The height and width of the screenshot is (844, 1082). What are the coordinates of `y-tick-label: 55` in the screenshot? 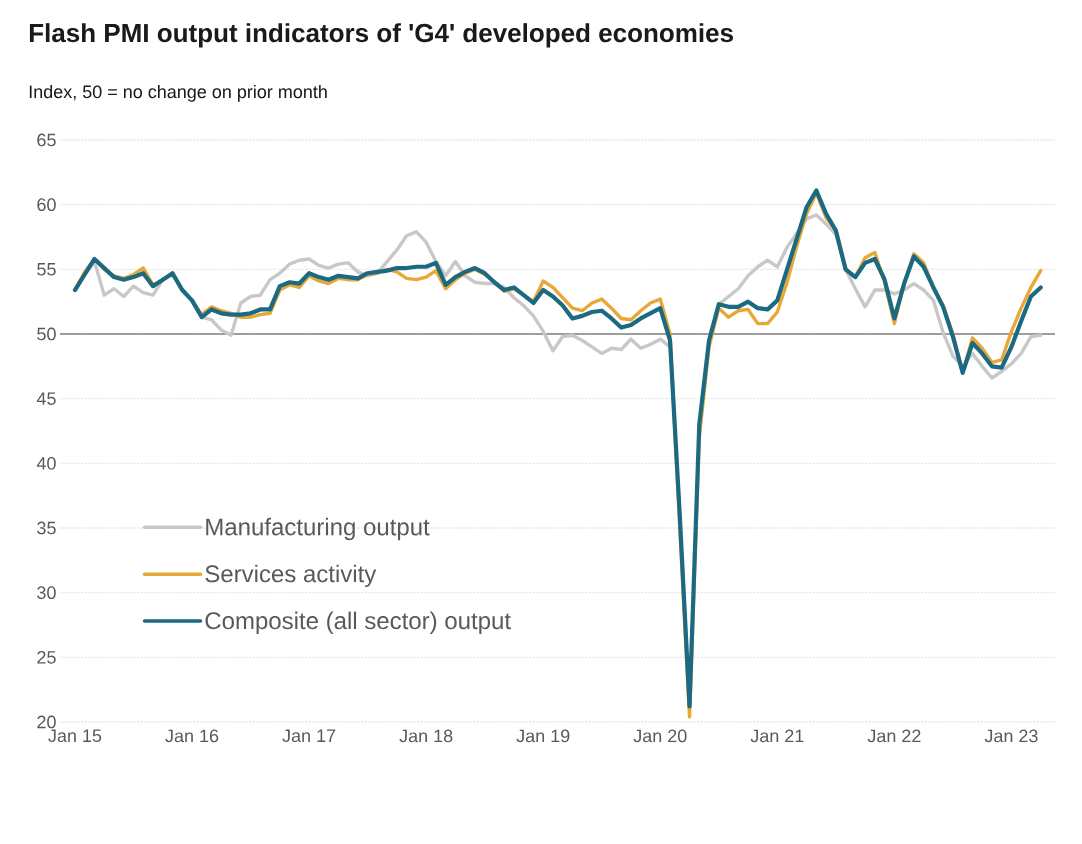 It's located at (46, 269).